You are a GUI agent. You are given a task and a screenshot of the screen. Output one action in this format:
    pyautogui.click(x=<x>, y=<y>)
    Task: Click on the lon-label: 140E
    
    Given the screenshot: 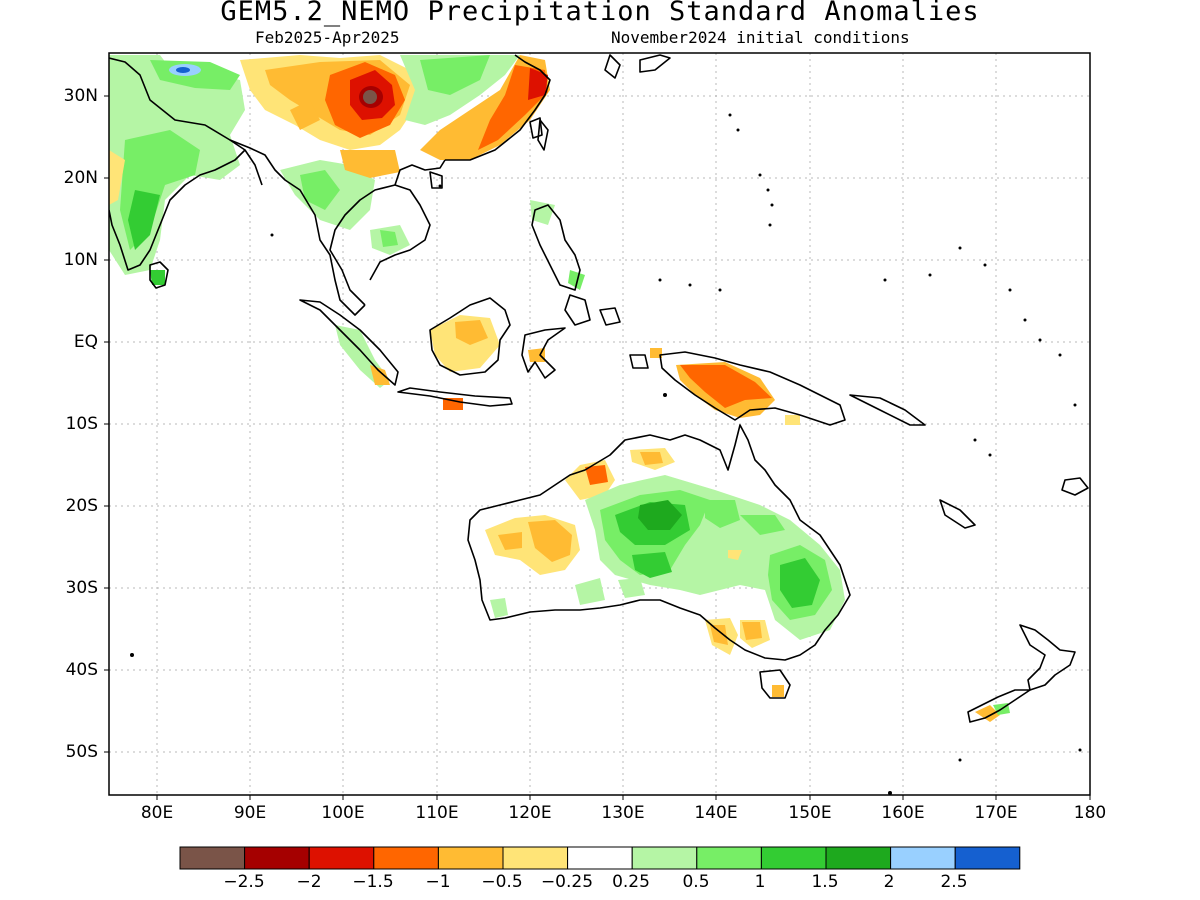 What is the action you would take?
    pyautogui.click(x=716, y=813)
    